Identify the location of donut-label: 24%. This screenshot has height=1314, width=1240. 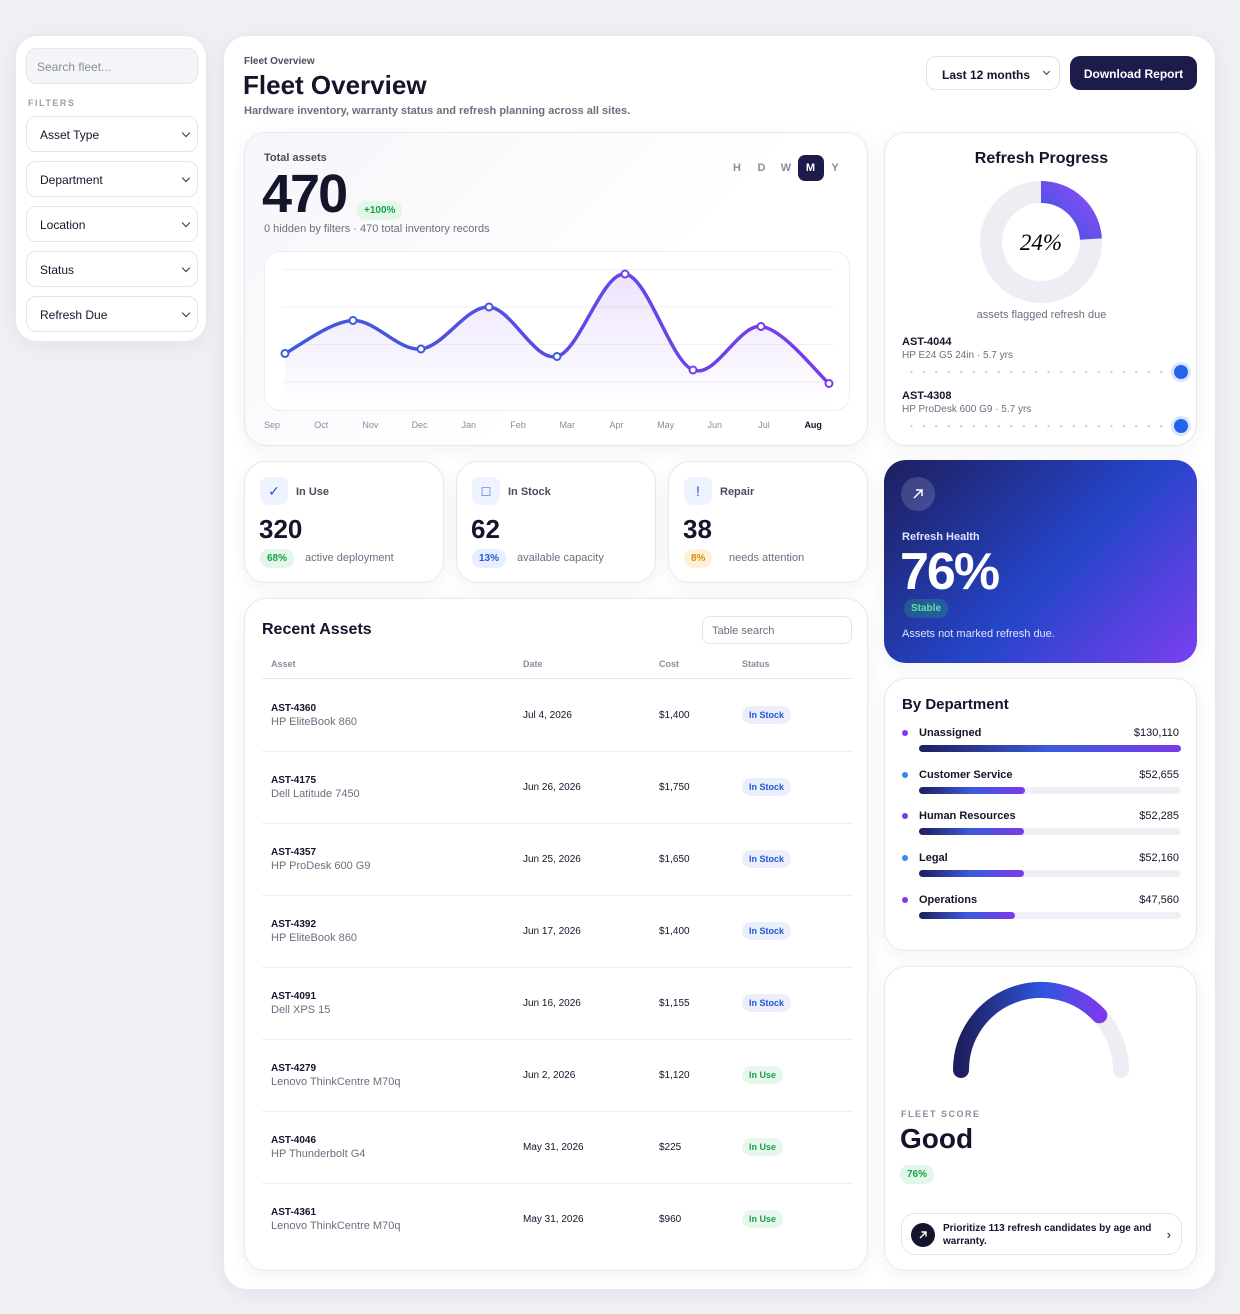
(1041, 242).